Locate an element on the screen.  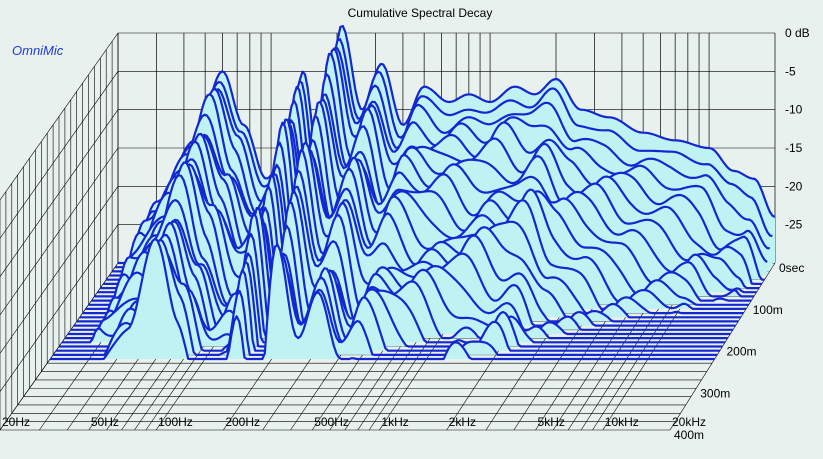
x-tick-label: 500Hz is located at coordinates (331, 422).